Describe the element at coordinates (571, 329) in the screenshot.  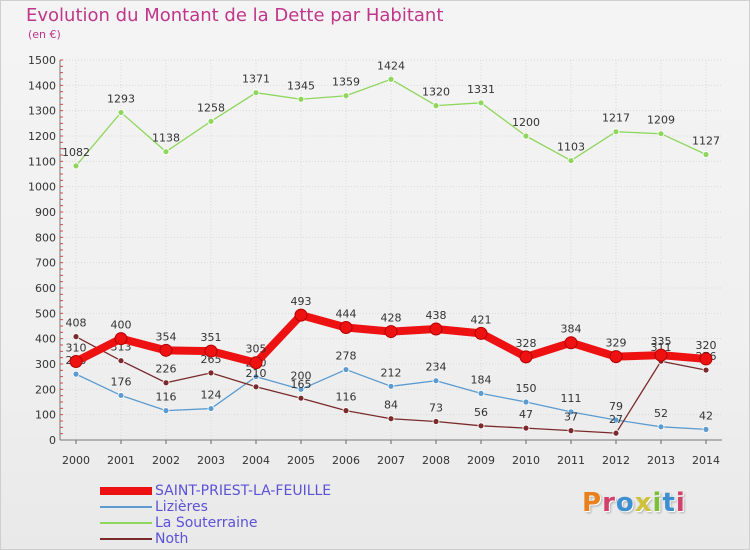
I see `data-label: 384` at that location.